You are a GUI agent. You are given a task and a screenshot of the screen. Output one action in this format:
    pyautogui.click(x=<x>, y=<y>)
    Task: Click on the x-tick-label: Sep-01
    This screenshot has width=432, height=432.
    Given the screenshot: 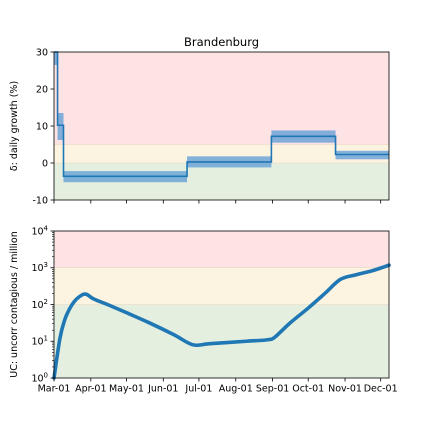 What is the action you would take?
    pyautogui.click(x=272, y=389)
    